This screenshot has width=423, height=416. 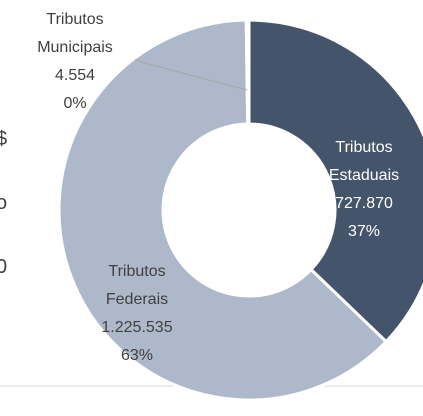 What do you see at coordinates (4, 203) in the screenshot?
I see `cut-off-text: o` at bounding box center [4, 203].